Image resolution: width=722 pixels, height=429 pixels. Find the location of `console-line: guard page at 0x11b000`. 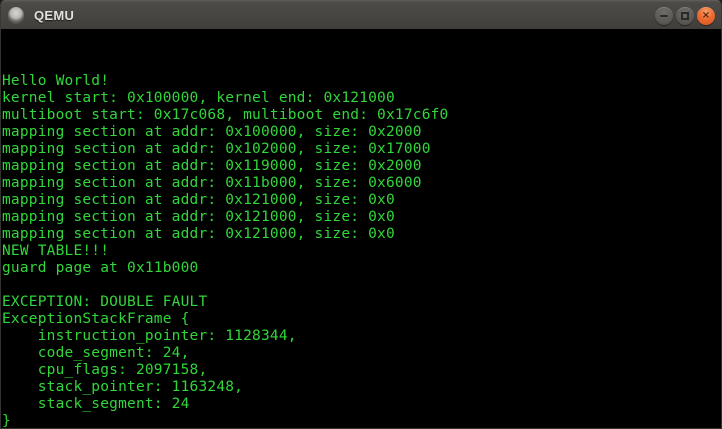

console-line: guard page at 0x11b000 is located at coordinates (100, 268).